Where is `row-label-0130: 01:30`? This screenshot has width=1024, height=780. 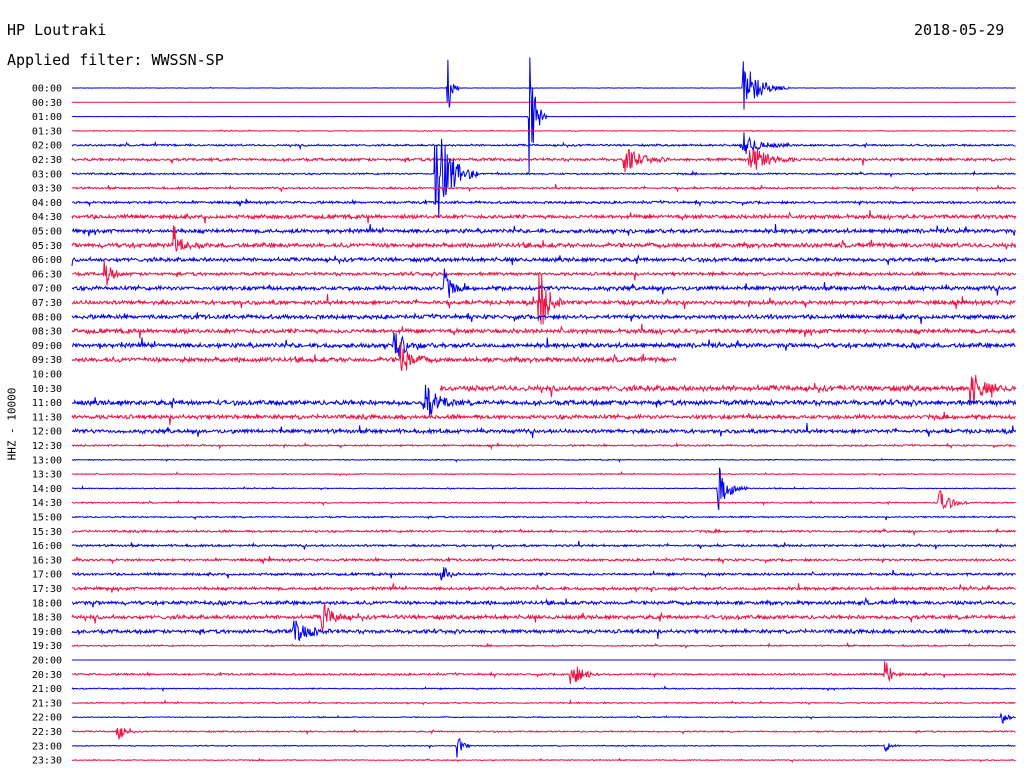
row-label-0130: 01:30 is located at coordinates (47, 131).